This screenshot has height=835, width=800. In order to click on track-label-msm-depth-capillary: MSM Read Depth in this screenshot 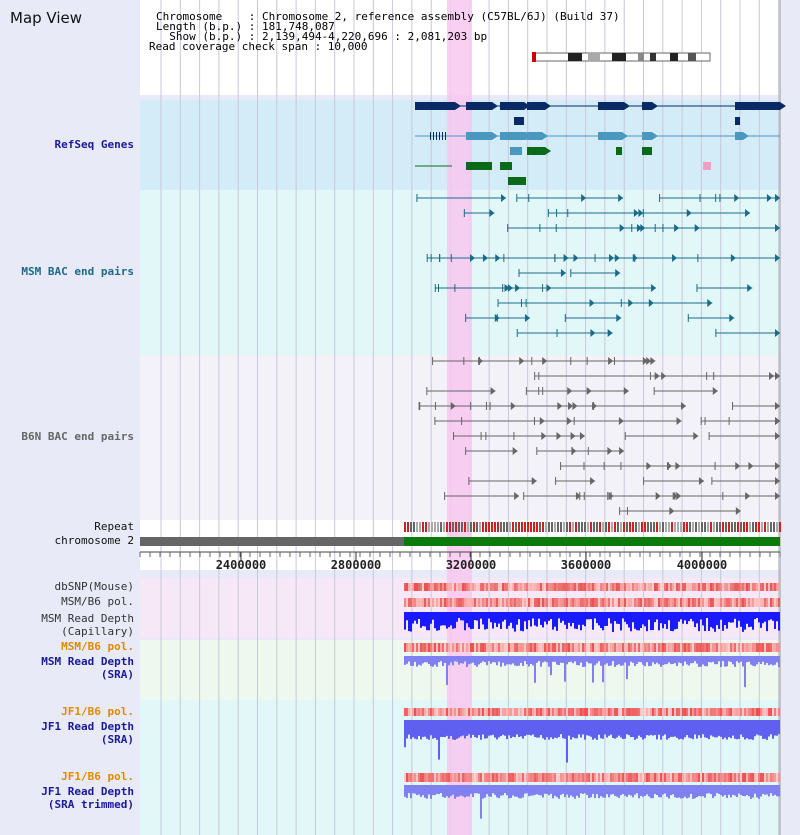, I will do `click(87, 618)`.